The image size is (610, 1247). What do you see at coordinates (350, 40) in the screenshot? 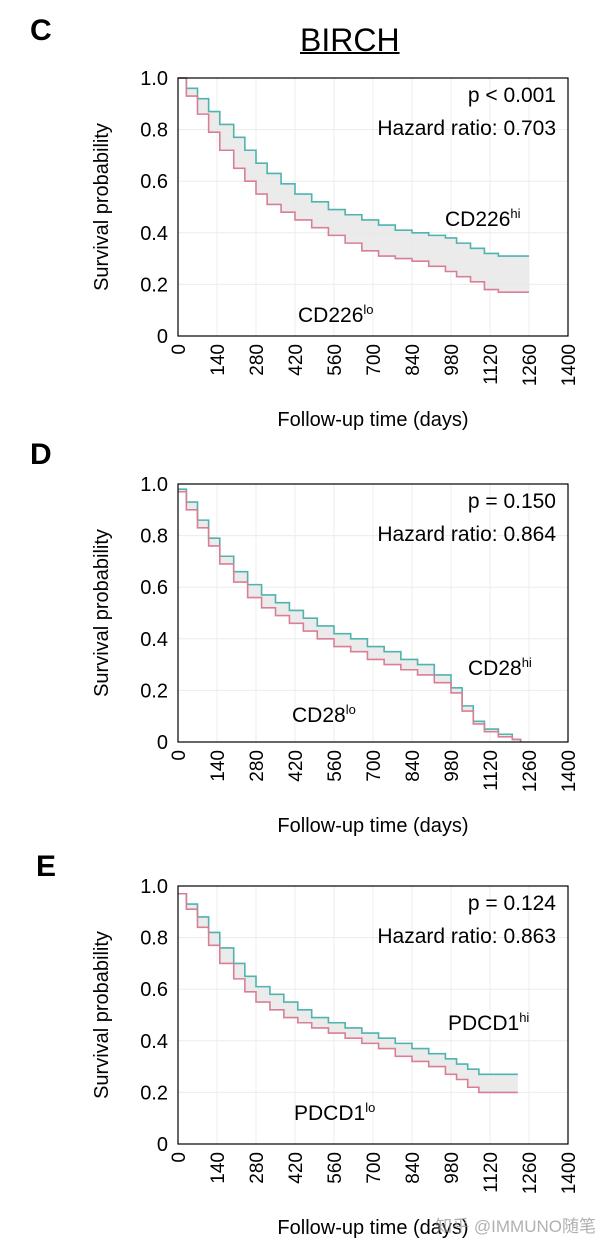
I see `figure-title: BIRCH` at bounding box center [350, 40].